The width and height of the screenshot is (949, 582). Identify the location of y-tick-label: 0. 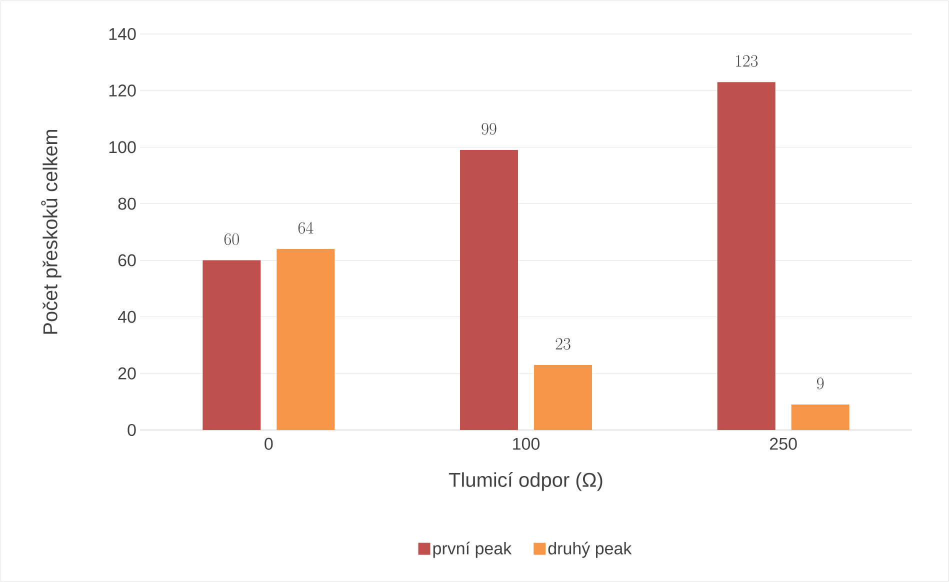
(132, 430).